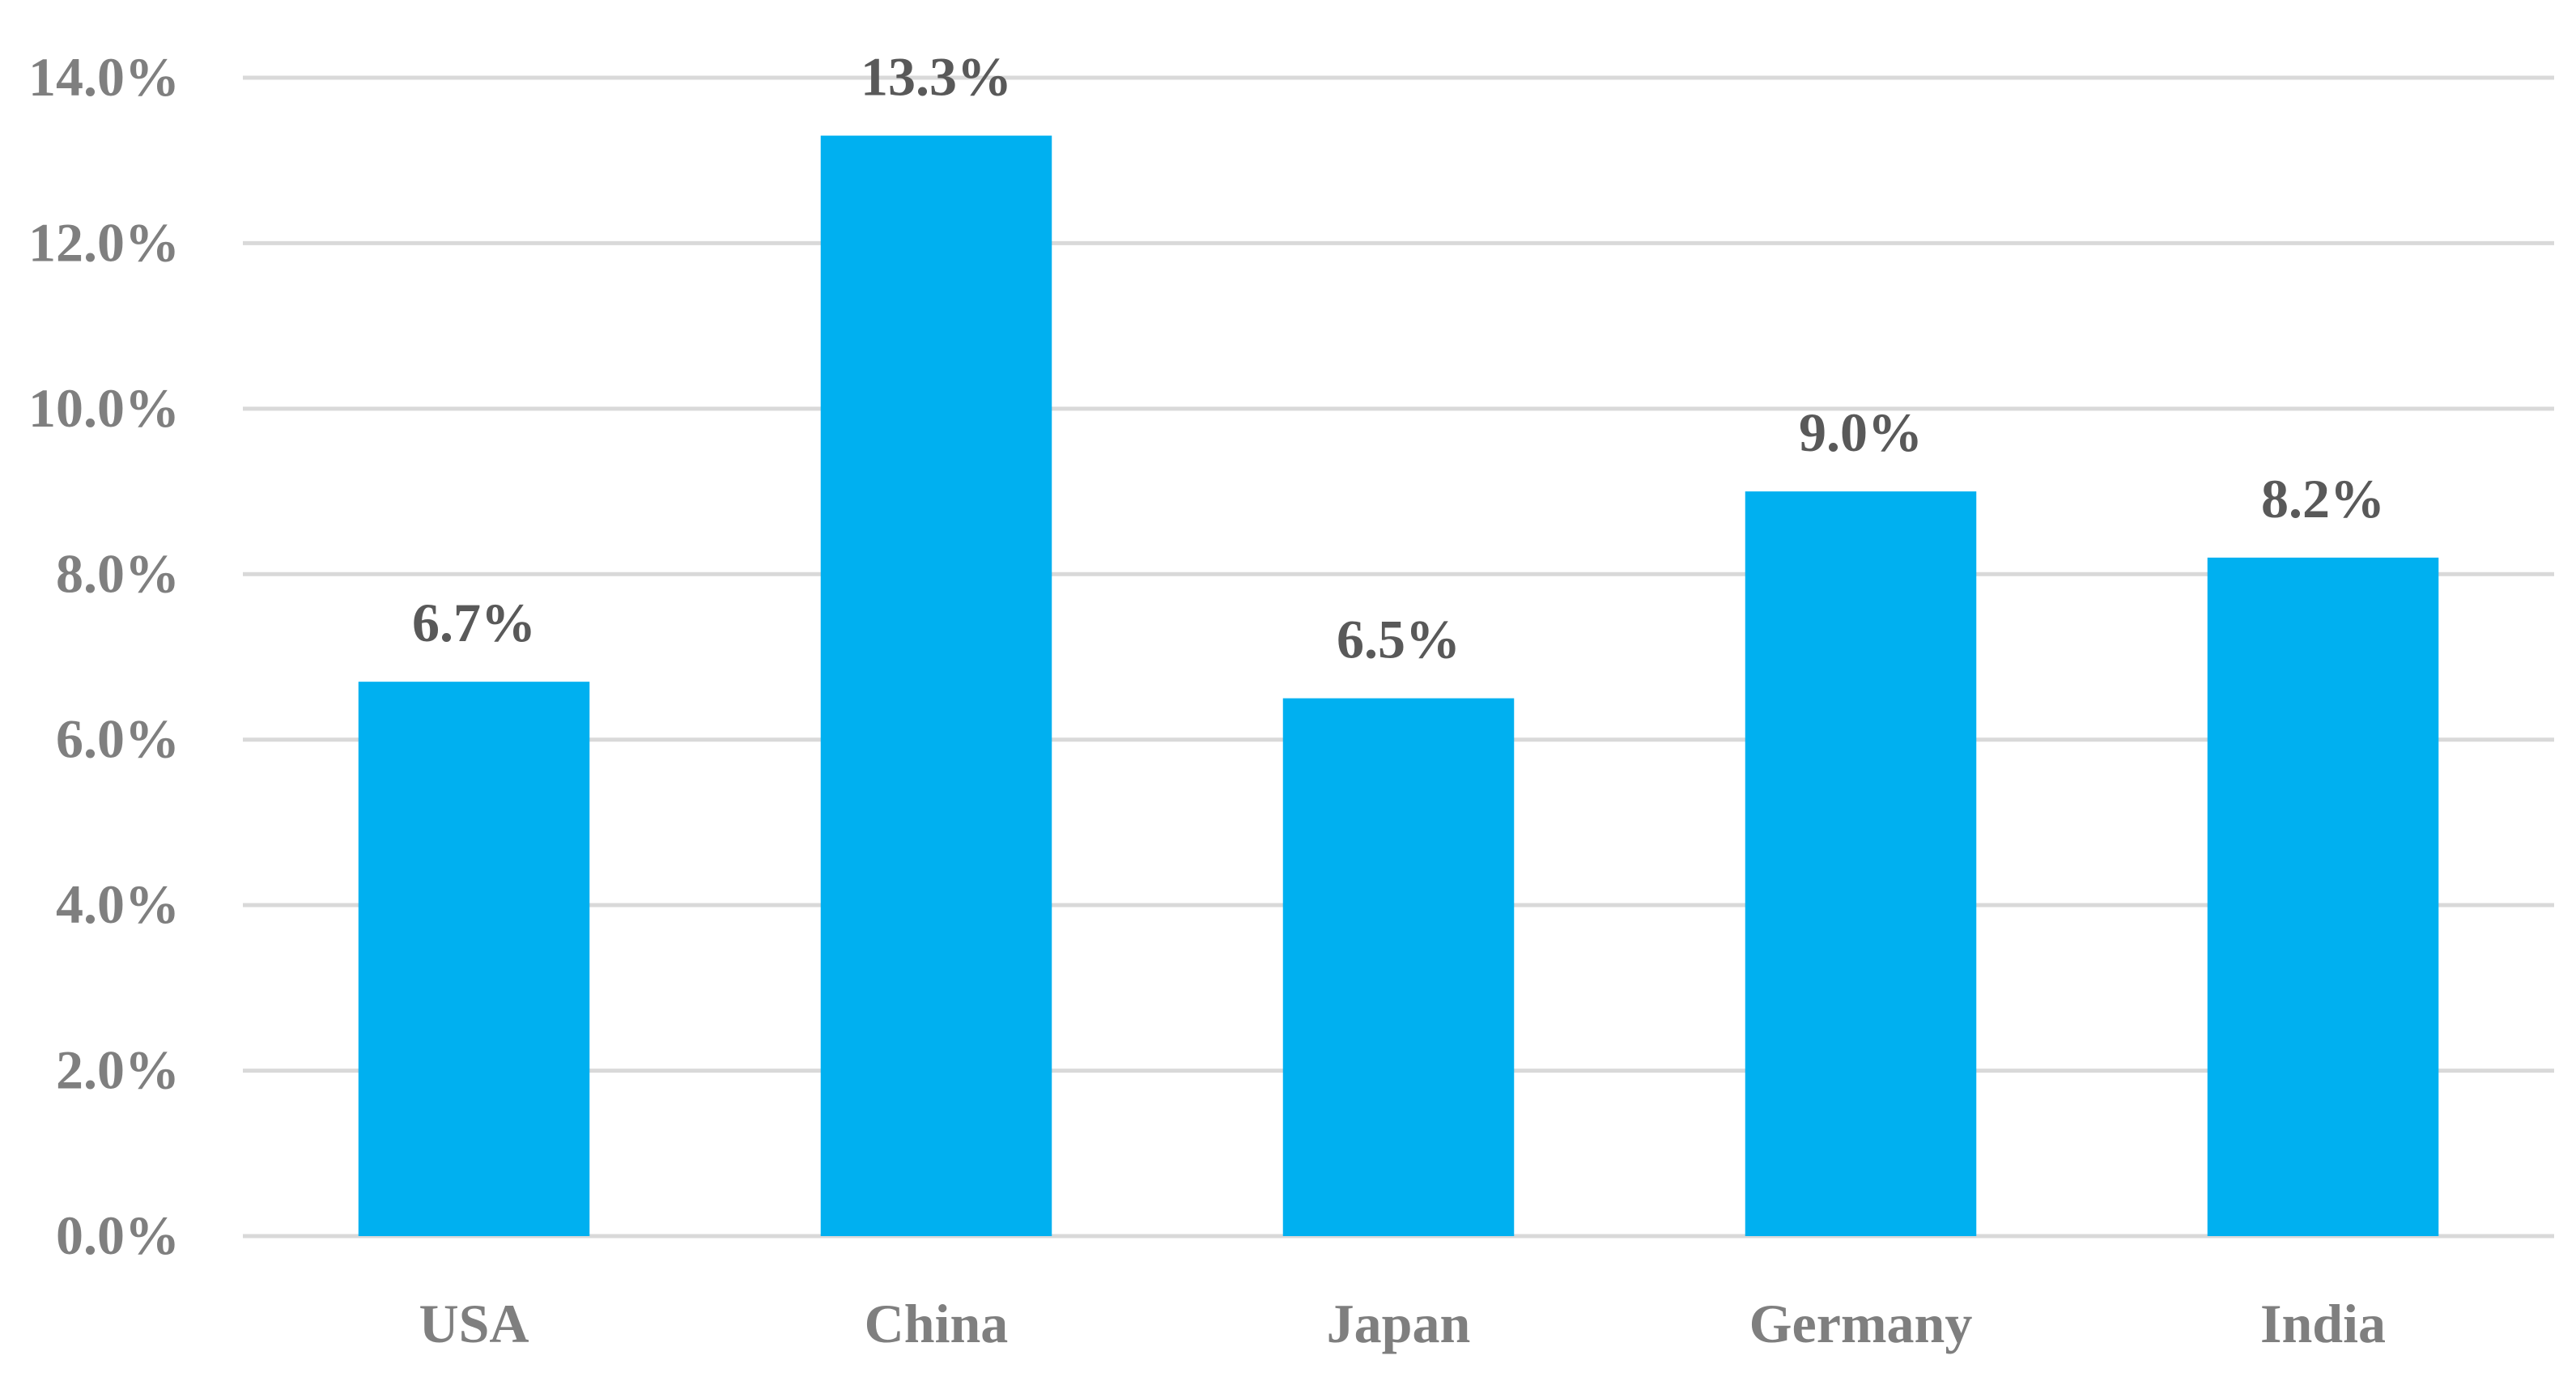 This screenshot has width=2576, height=1381. Describe the element at coordinates (118, 1235) in the screenshot. I see `y-tick-label: 0.0%` at that location.